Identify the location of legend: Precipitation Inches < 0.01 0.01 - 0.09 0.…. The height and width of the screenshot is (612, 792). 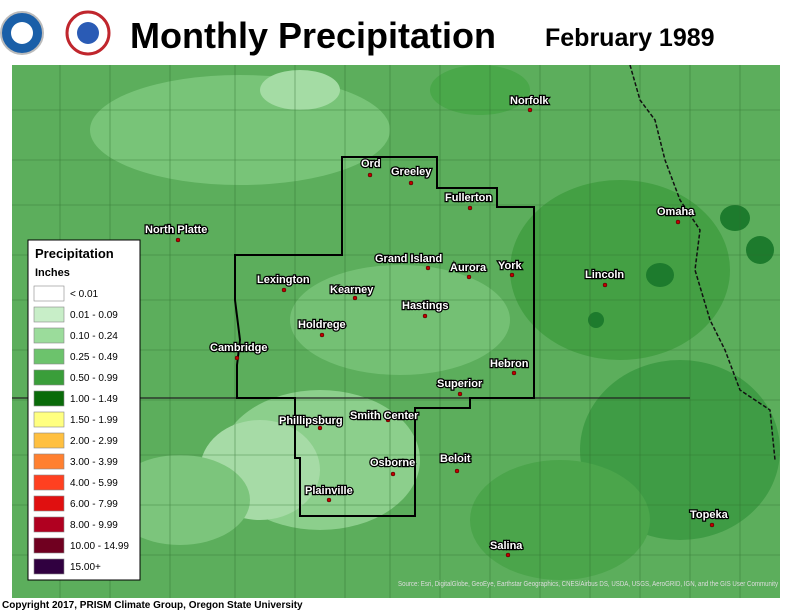
(84, 410).